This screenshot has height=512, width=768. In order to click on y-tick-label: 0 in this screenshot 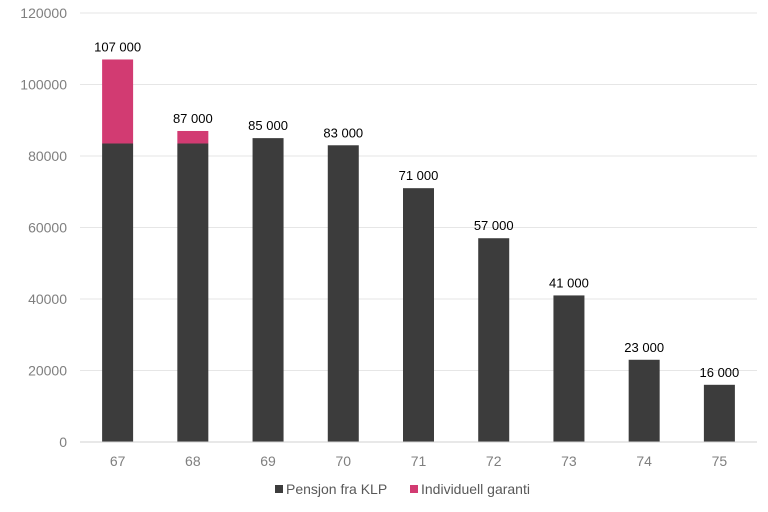, I will do `click(63, 442)`.